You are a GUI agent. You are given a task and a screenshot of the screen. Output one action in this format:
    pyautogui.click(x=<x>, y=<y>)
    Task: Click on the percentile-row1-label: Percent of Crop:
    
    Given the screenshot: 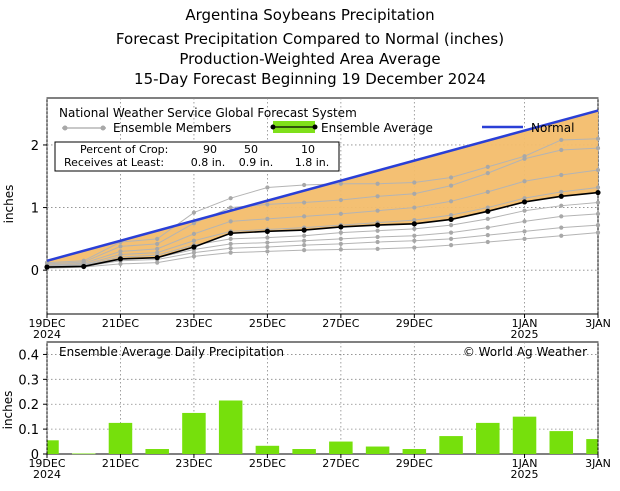 What is the action you would take?
    pyautogui.click(x=124, y=149)
    